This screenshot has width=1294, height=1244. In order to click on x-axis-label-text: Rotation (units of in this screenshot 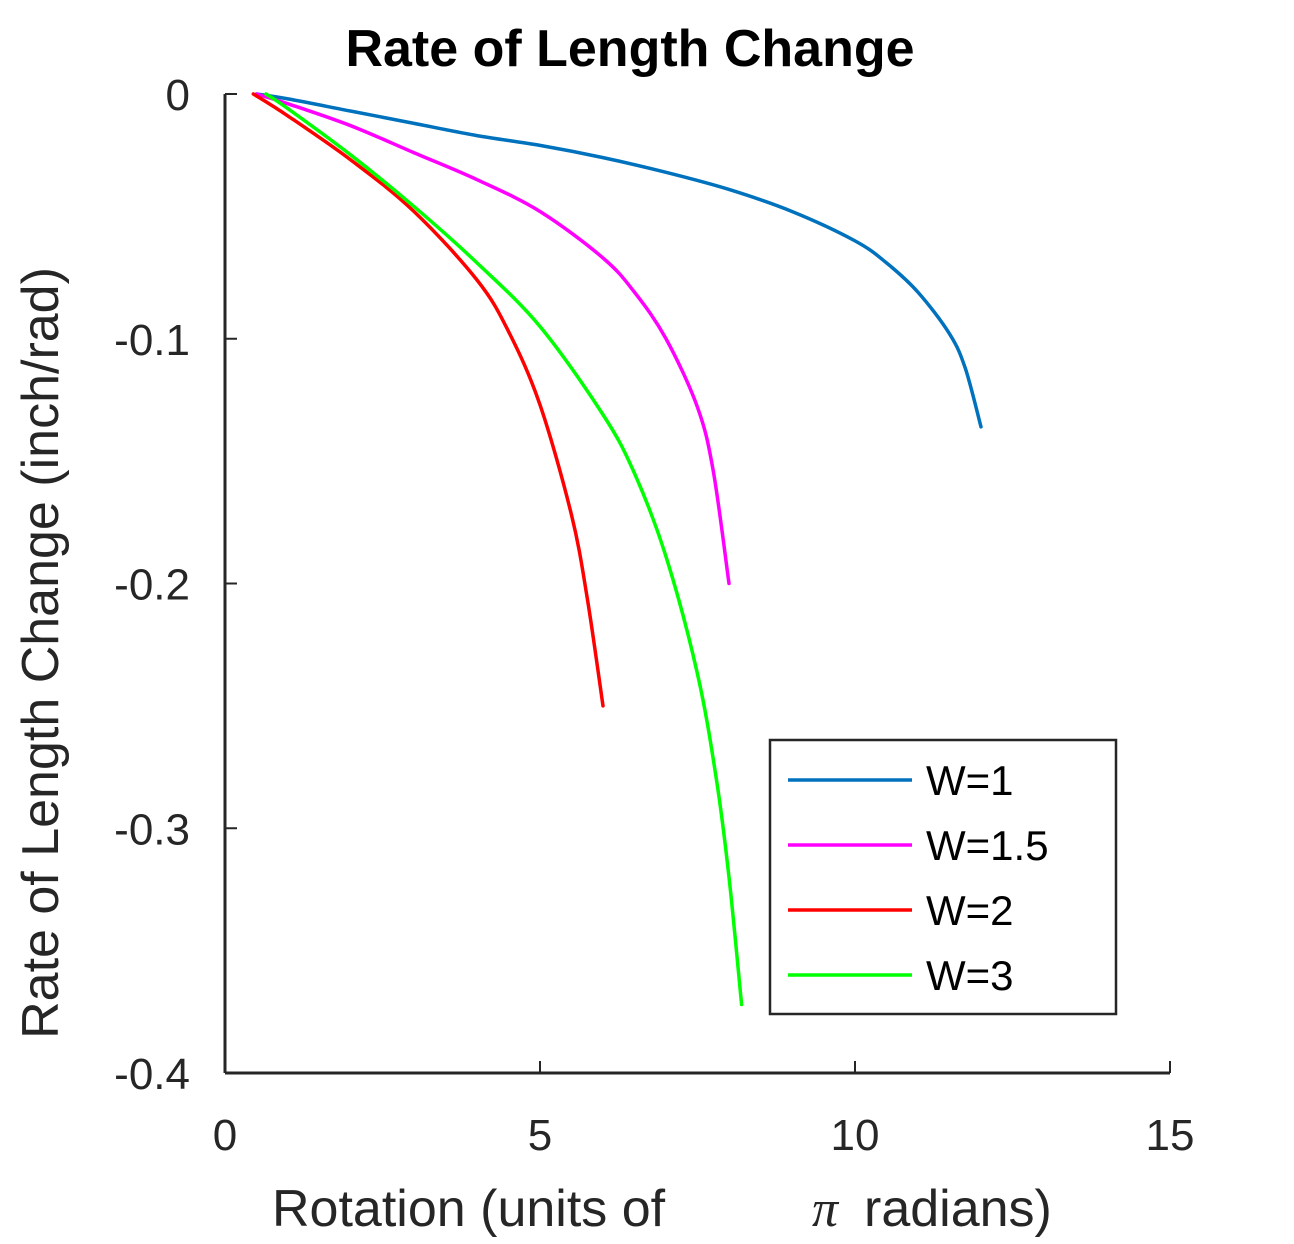, I will do `click(469, 1209)`.